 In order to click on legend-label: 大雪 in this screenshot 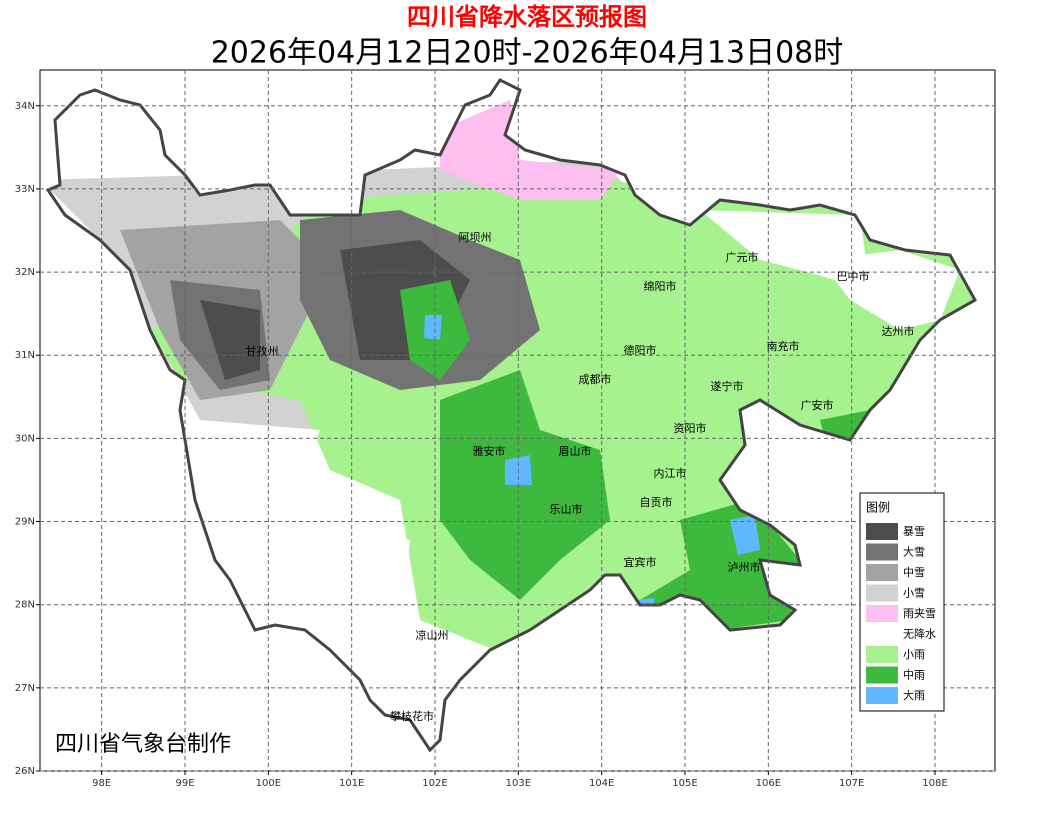, I will do `click(914, 552)`.